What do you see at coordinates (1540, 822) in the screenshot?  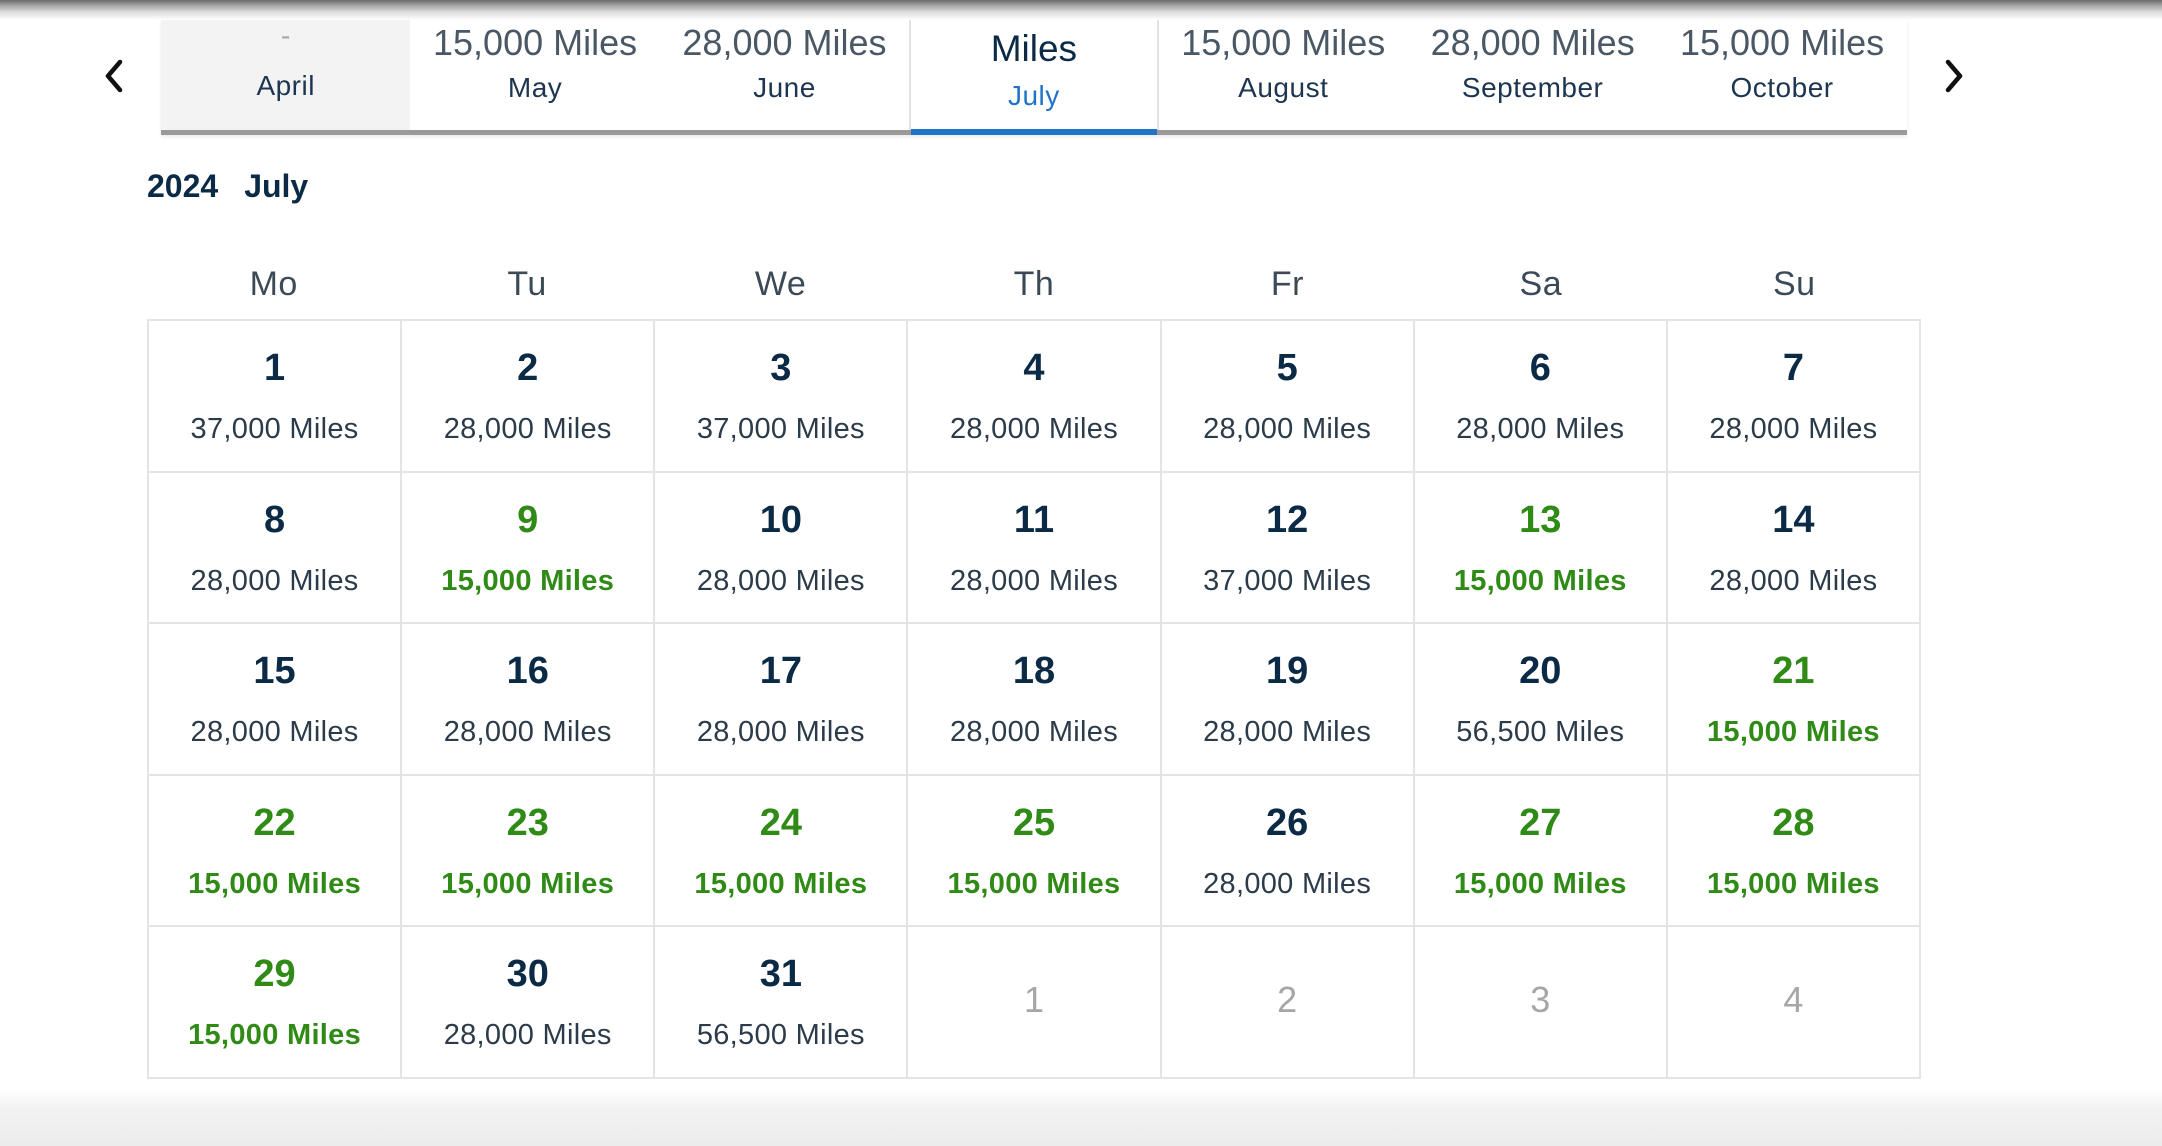 I see `day-number: 27` at bounding box center [1540, 822].